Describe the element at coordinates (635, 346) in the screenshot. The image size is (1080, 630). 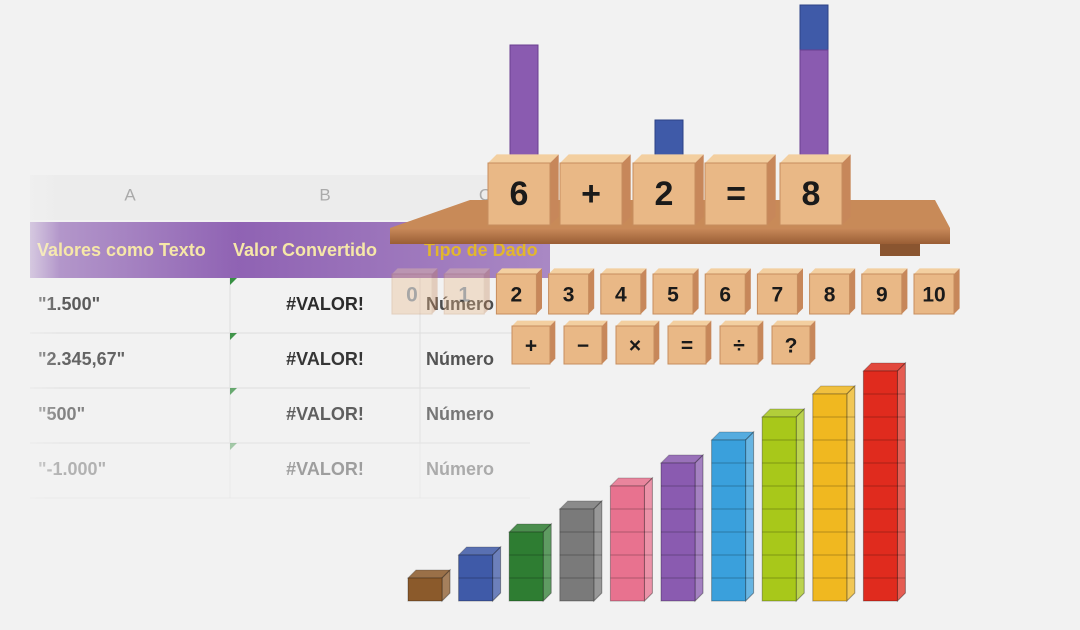
I see `tile-label: ×` at that location.